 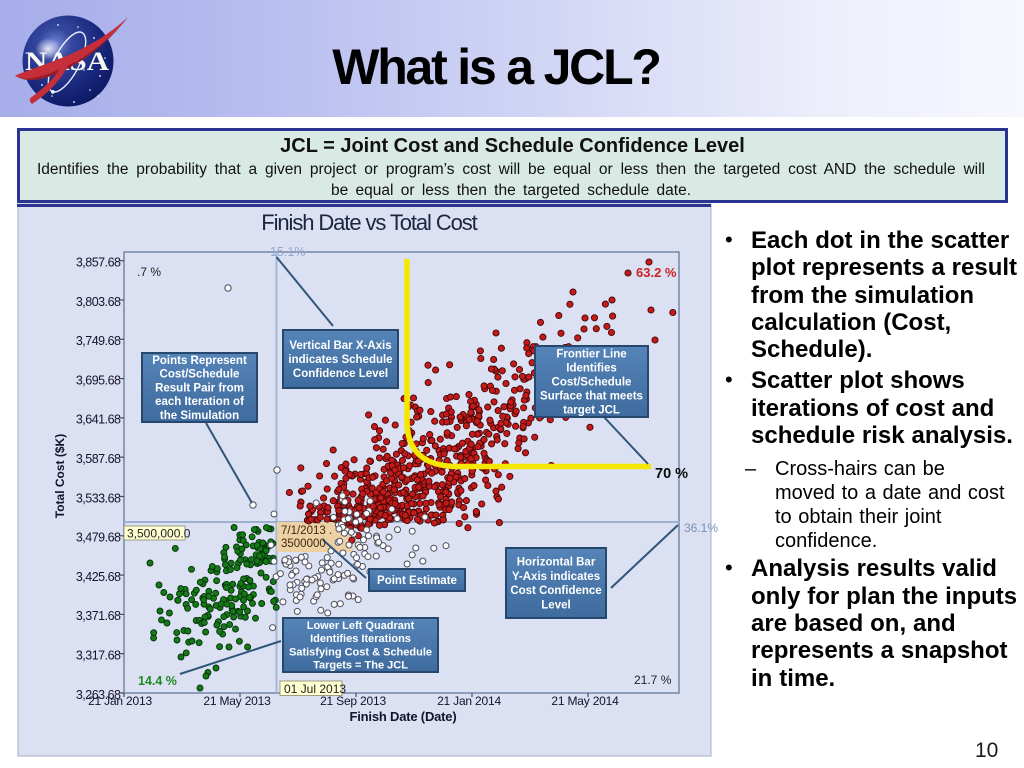 I want to click on svg-text: 3,641.68, so click(x=98, y=420).